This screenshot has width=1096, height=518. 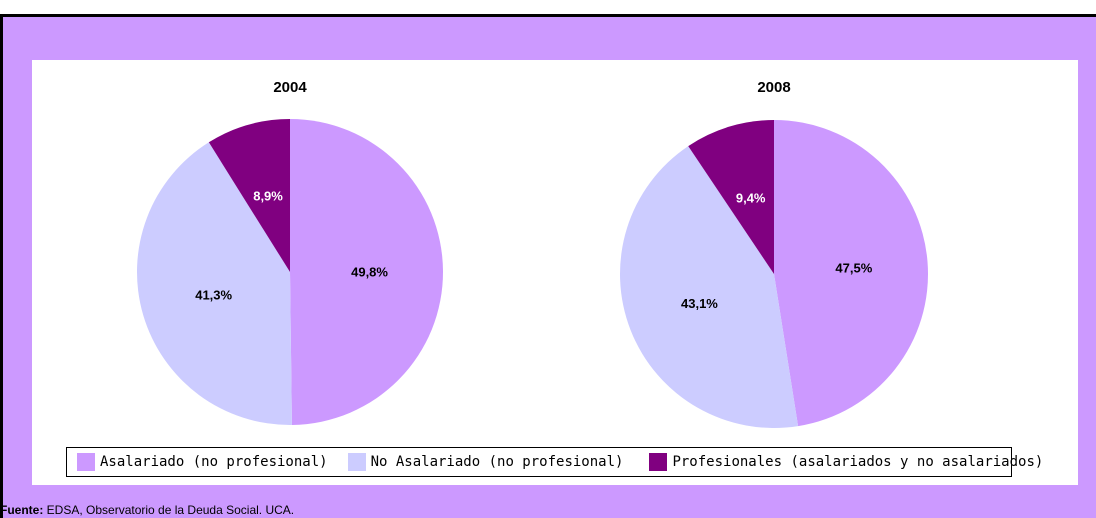 I want to click on pie-title: 2004, so click(x=290, y=87).